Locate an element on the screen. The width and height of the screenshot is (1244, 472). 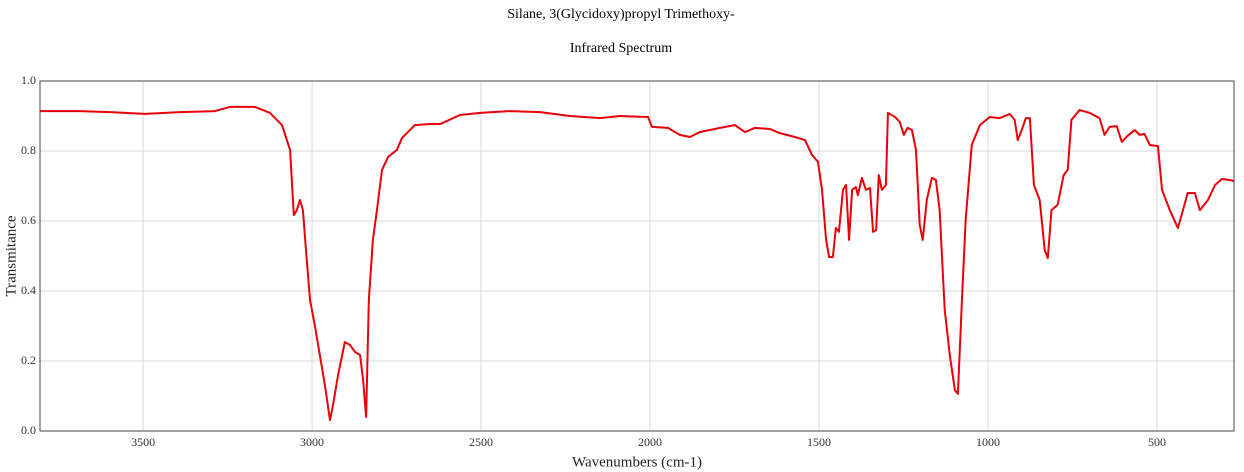
y-axis-title: Transmitance is located at coordinates (11, 255).